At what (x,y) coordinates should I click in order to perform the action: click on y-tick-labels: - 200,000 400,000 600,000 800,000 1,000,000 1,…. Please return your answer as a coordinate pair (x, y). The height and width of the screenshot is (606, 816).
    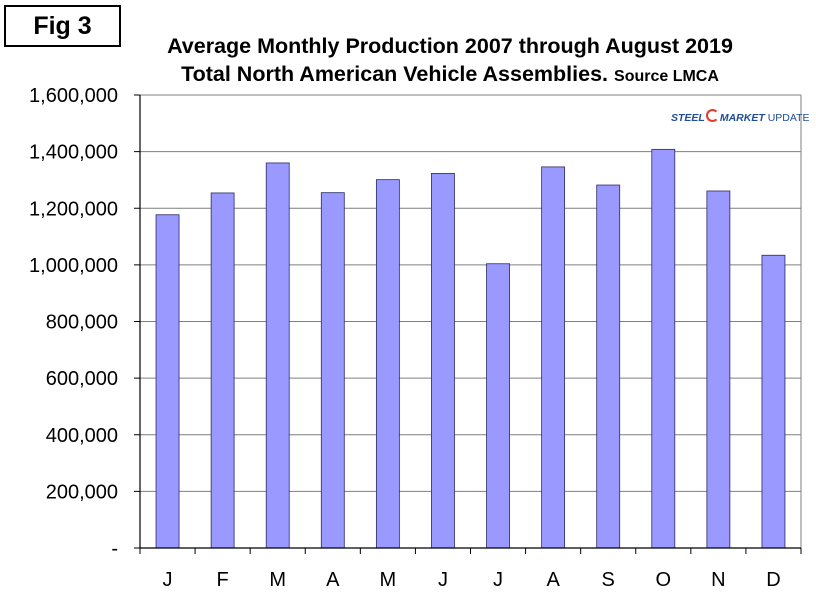
    Looking at the image, I should click on (73, 322).